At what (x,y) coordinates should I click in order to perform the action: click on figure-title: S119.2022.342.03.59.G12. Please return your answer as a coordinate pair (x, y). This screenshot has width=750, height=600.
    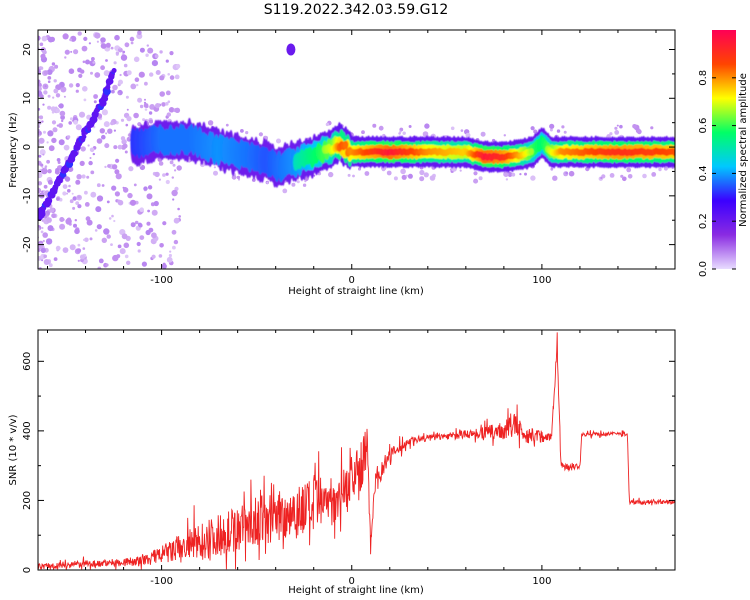
    Looking at the image, I should click on (356, 10).